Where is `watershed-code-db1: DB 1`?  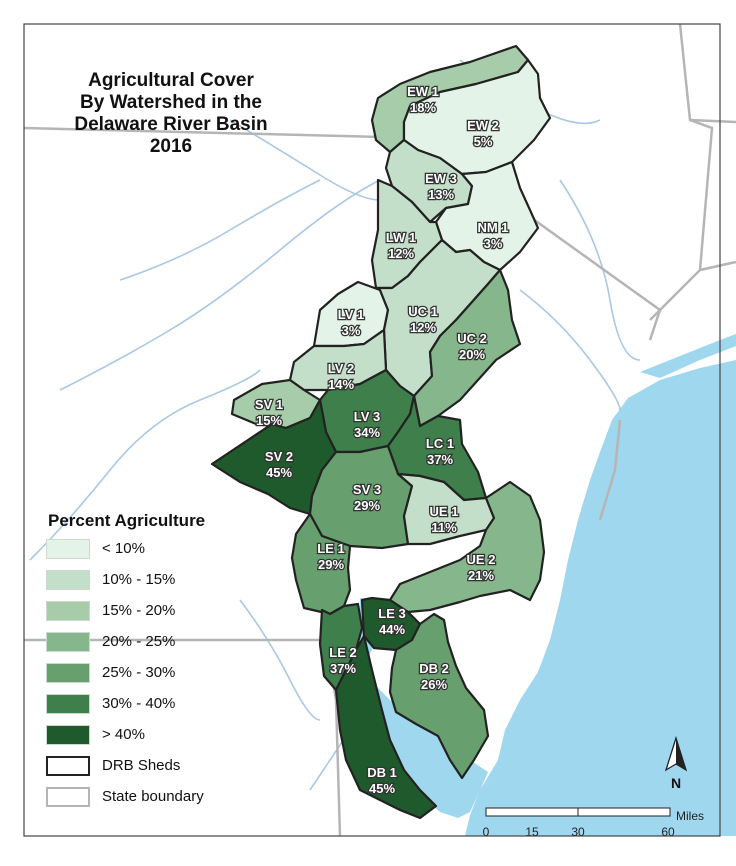 watershed-code-db1: DB 1 is located at coordinates (382, 772).